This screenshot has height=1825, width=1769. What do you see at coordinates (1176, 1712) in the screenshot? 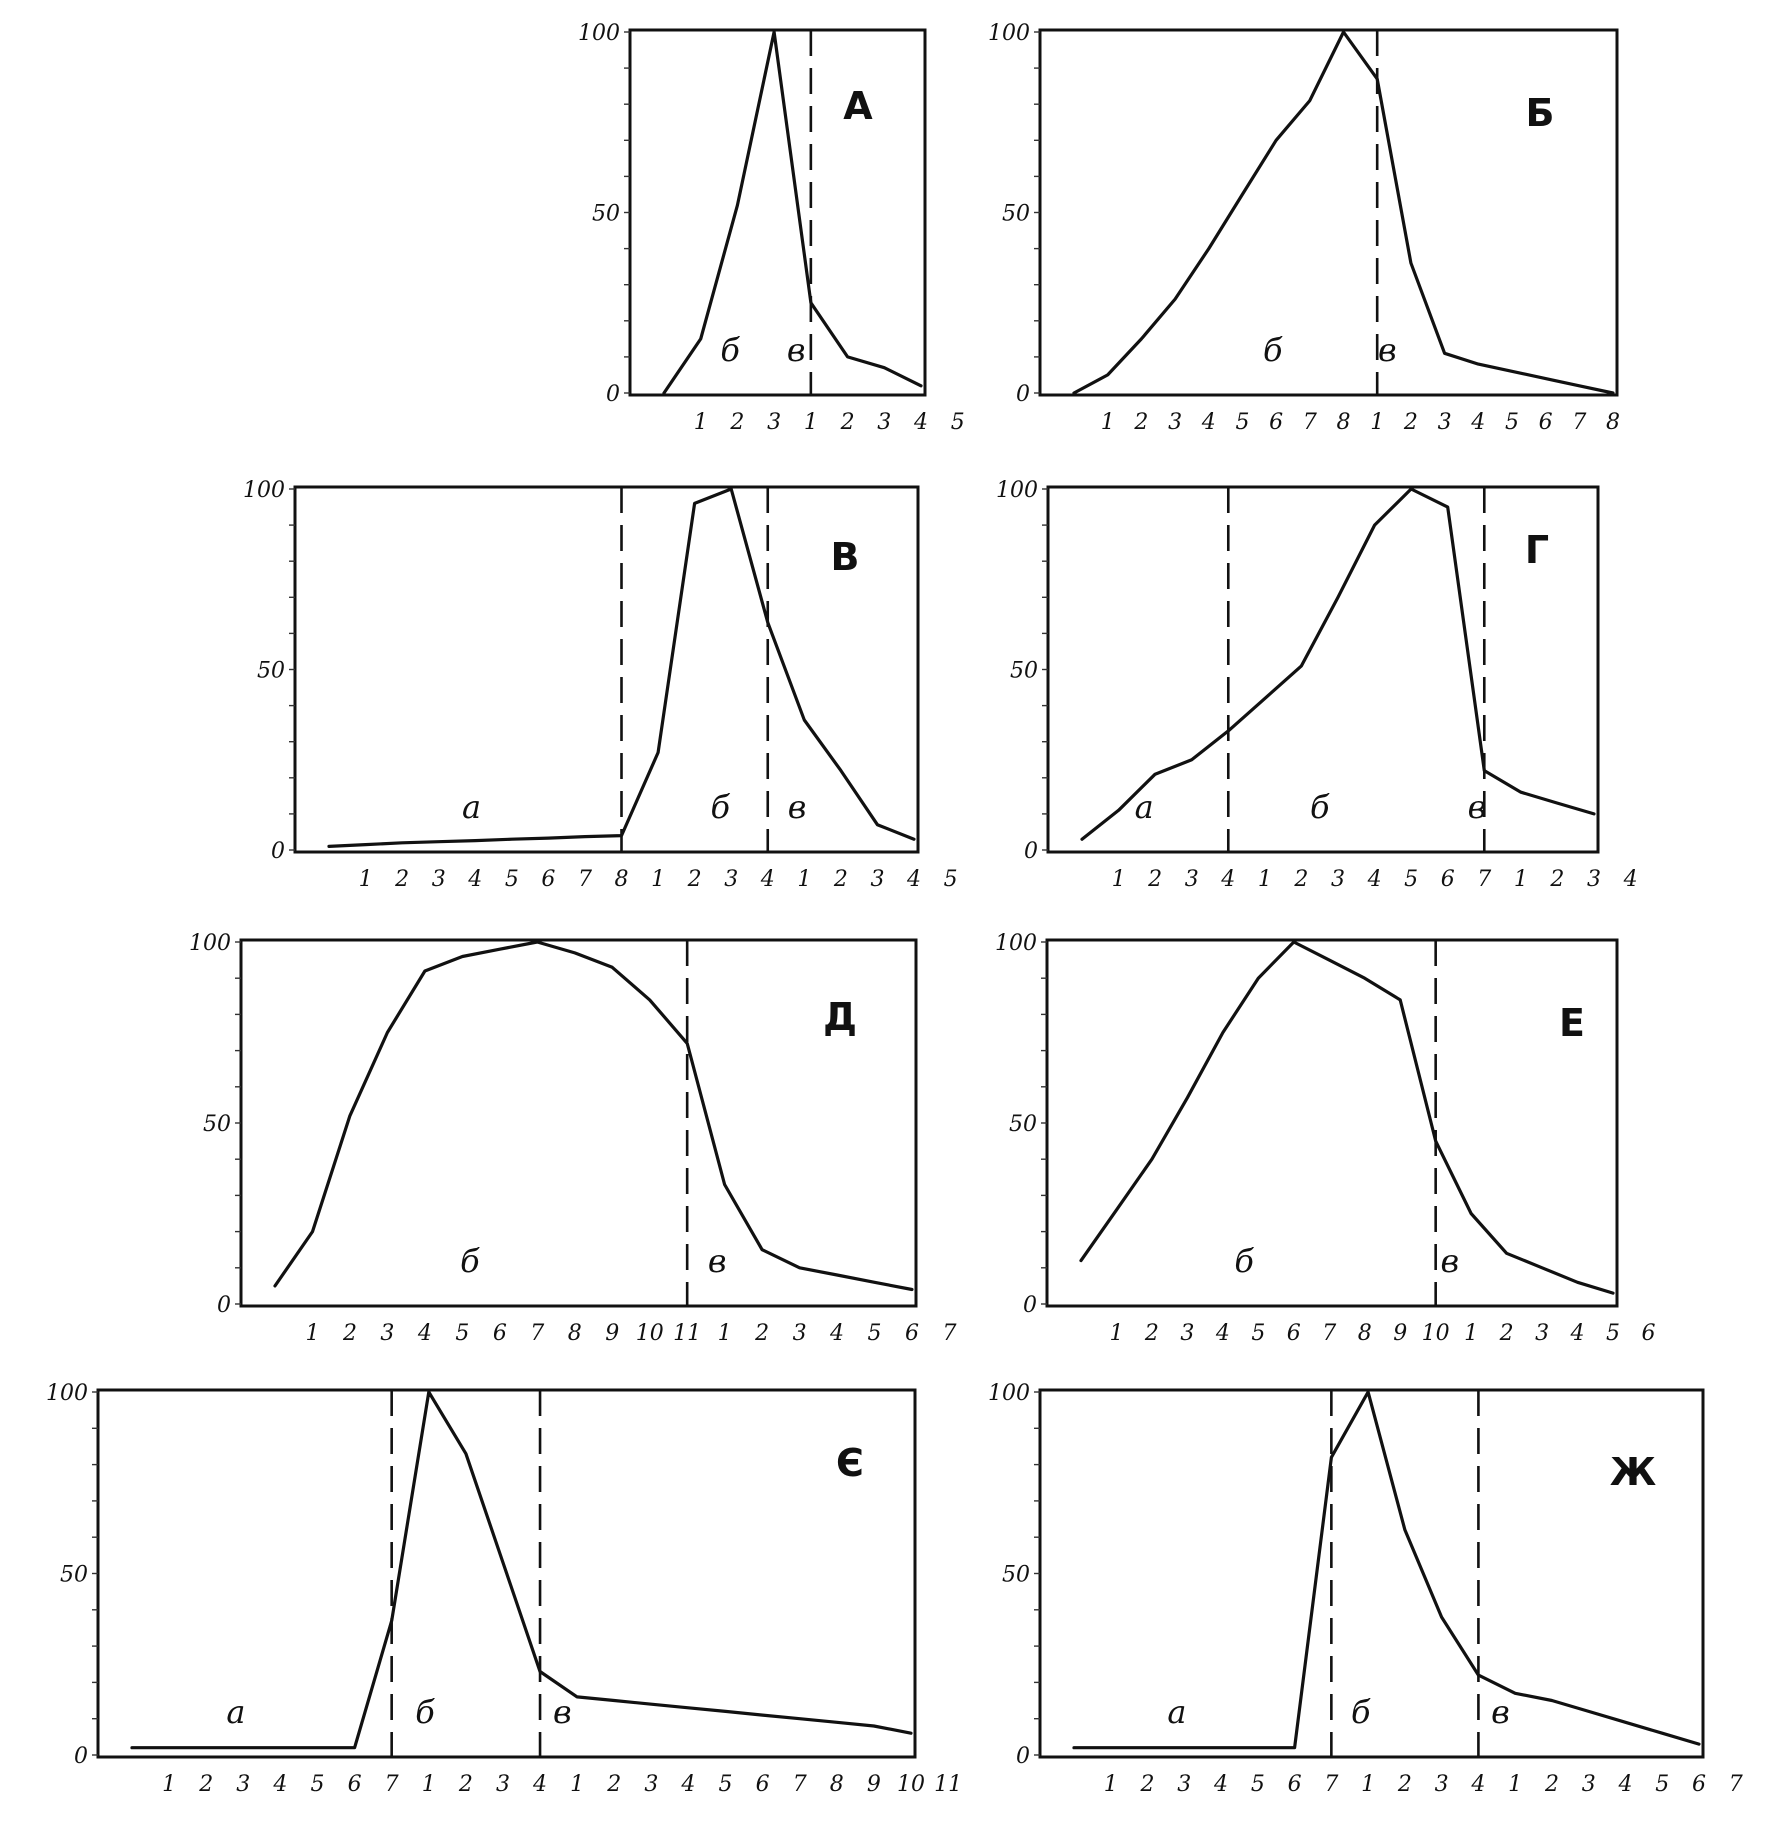
I see `phase-label: а` at bounding box center [1176, 1712].